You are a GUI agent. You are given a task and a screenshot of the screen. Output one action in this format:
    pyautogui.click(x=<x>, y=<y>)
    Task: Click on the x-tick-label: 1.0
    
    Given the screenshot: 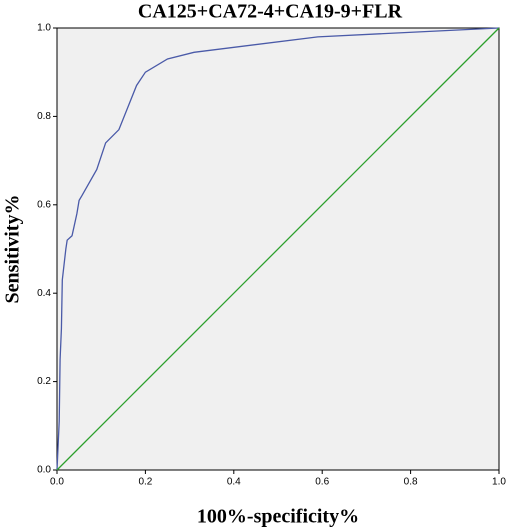 What is the action you would take?
    pyautogui.click(x=499, y=482)
    